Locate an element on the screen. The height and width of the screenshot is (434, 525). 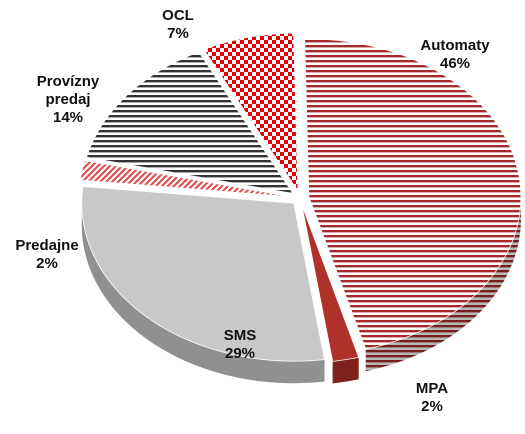
label-name: MPA is located at coordinates (432, 388).